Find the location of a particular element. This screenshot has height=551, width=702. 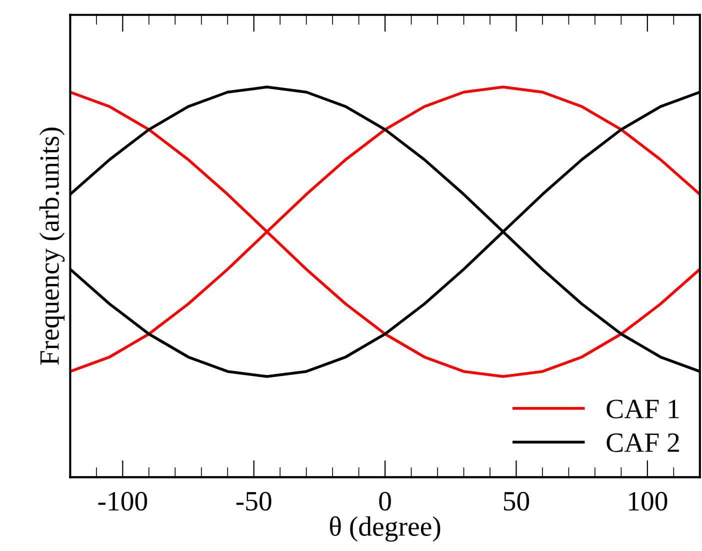

legend-label: CAF 2 is located at coordinates (642, 442).